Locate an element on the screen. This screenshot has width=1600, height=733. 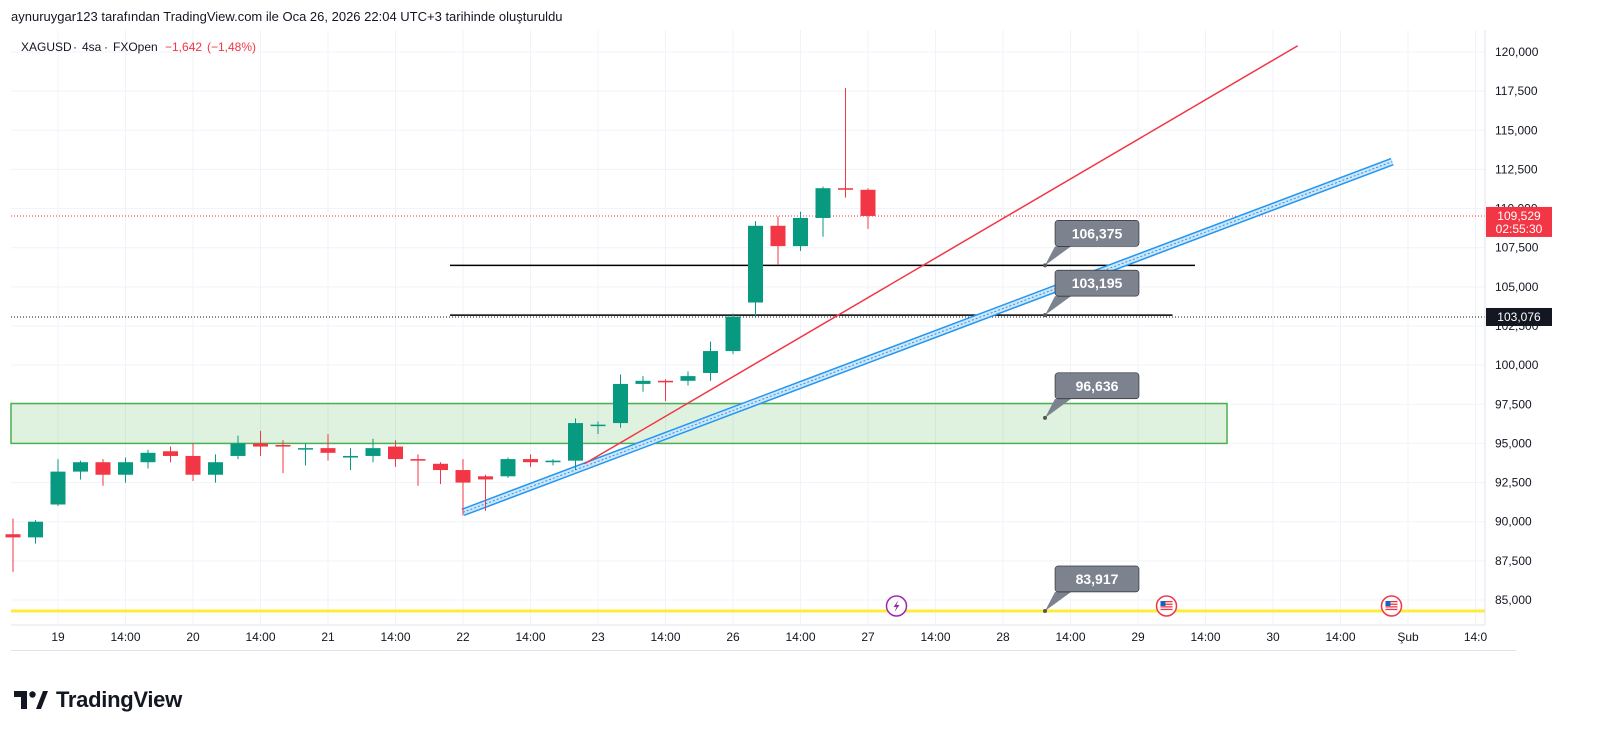
x-tick-label: 23 is located at coordinates (598, 637).